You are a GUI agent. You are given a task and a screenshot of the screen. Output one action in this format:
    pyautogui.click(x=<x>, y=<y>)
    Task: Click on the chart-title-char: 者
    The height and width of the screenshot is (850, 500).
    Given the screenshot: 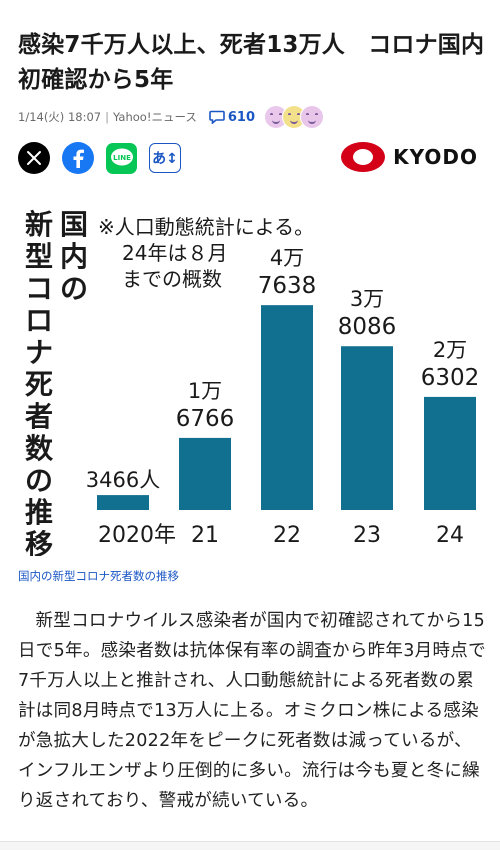 What is the action you would take?
    pyautogui.click(x=39, y=416)
    